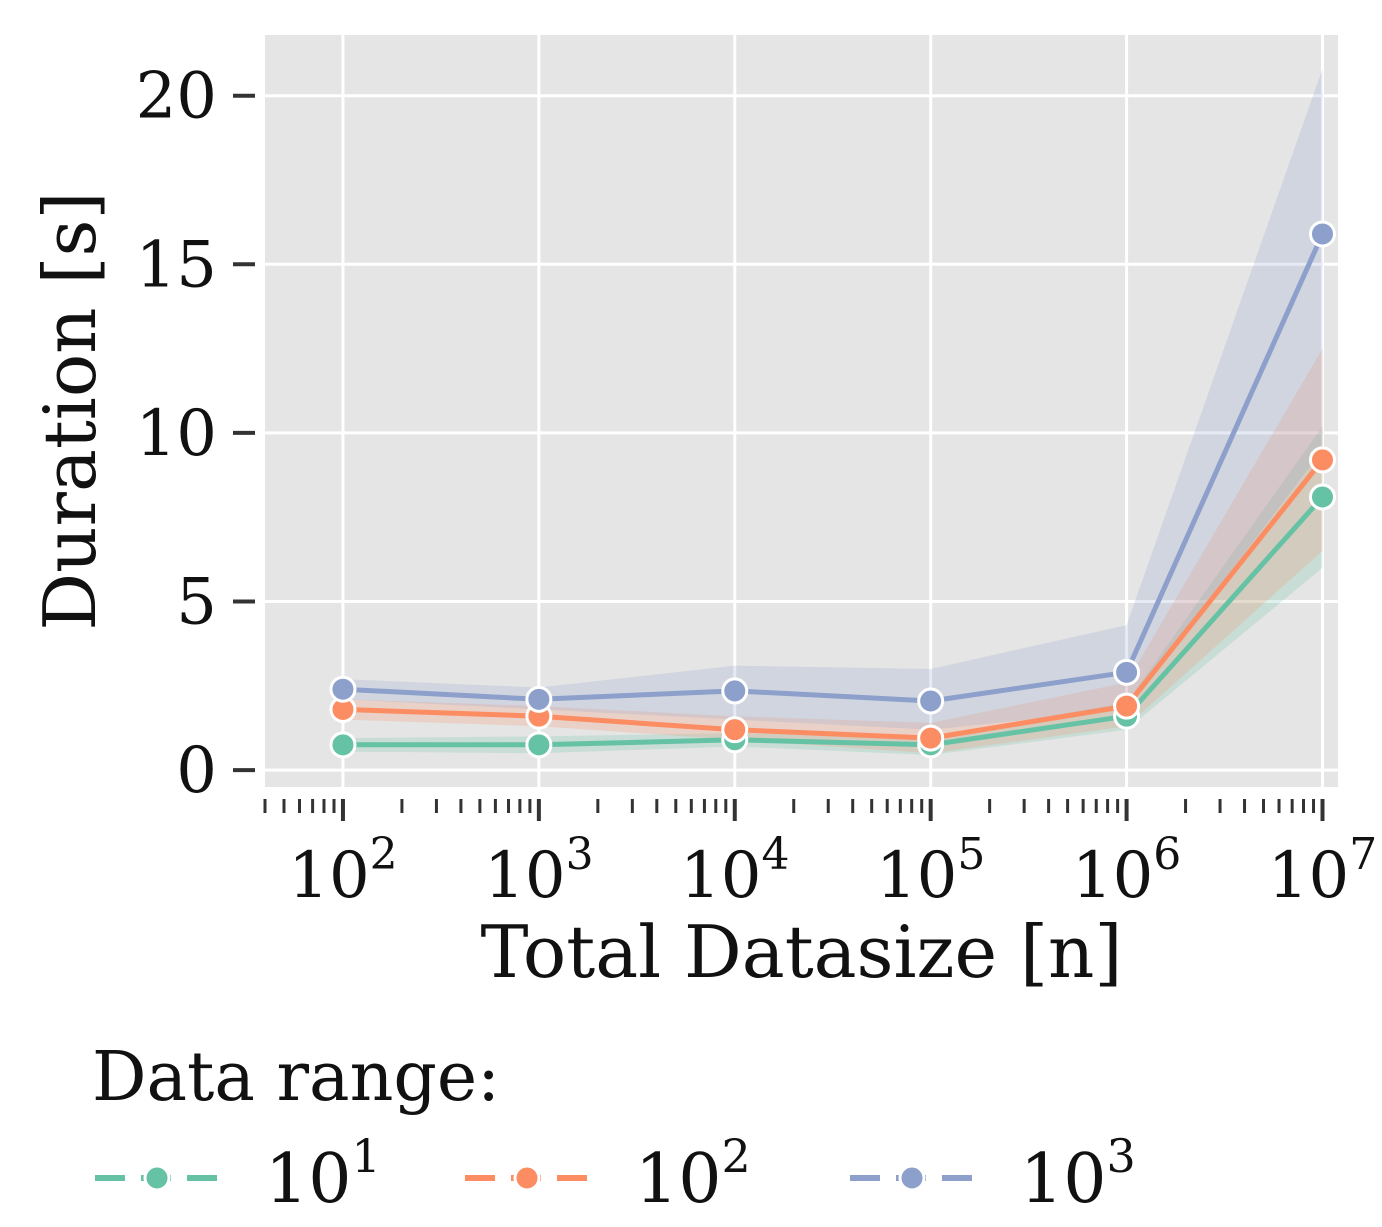 The width and height of the screenshot is (1382, 1227). What do you see at coordinates (196, 603) in the screenshot?
I see `y-tick-label: 5` at bounding box center [196, 603].